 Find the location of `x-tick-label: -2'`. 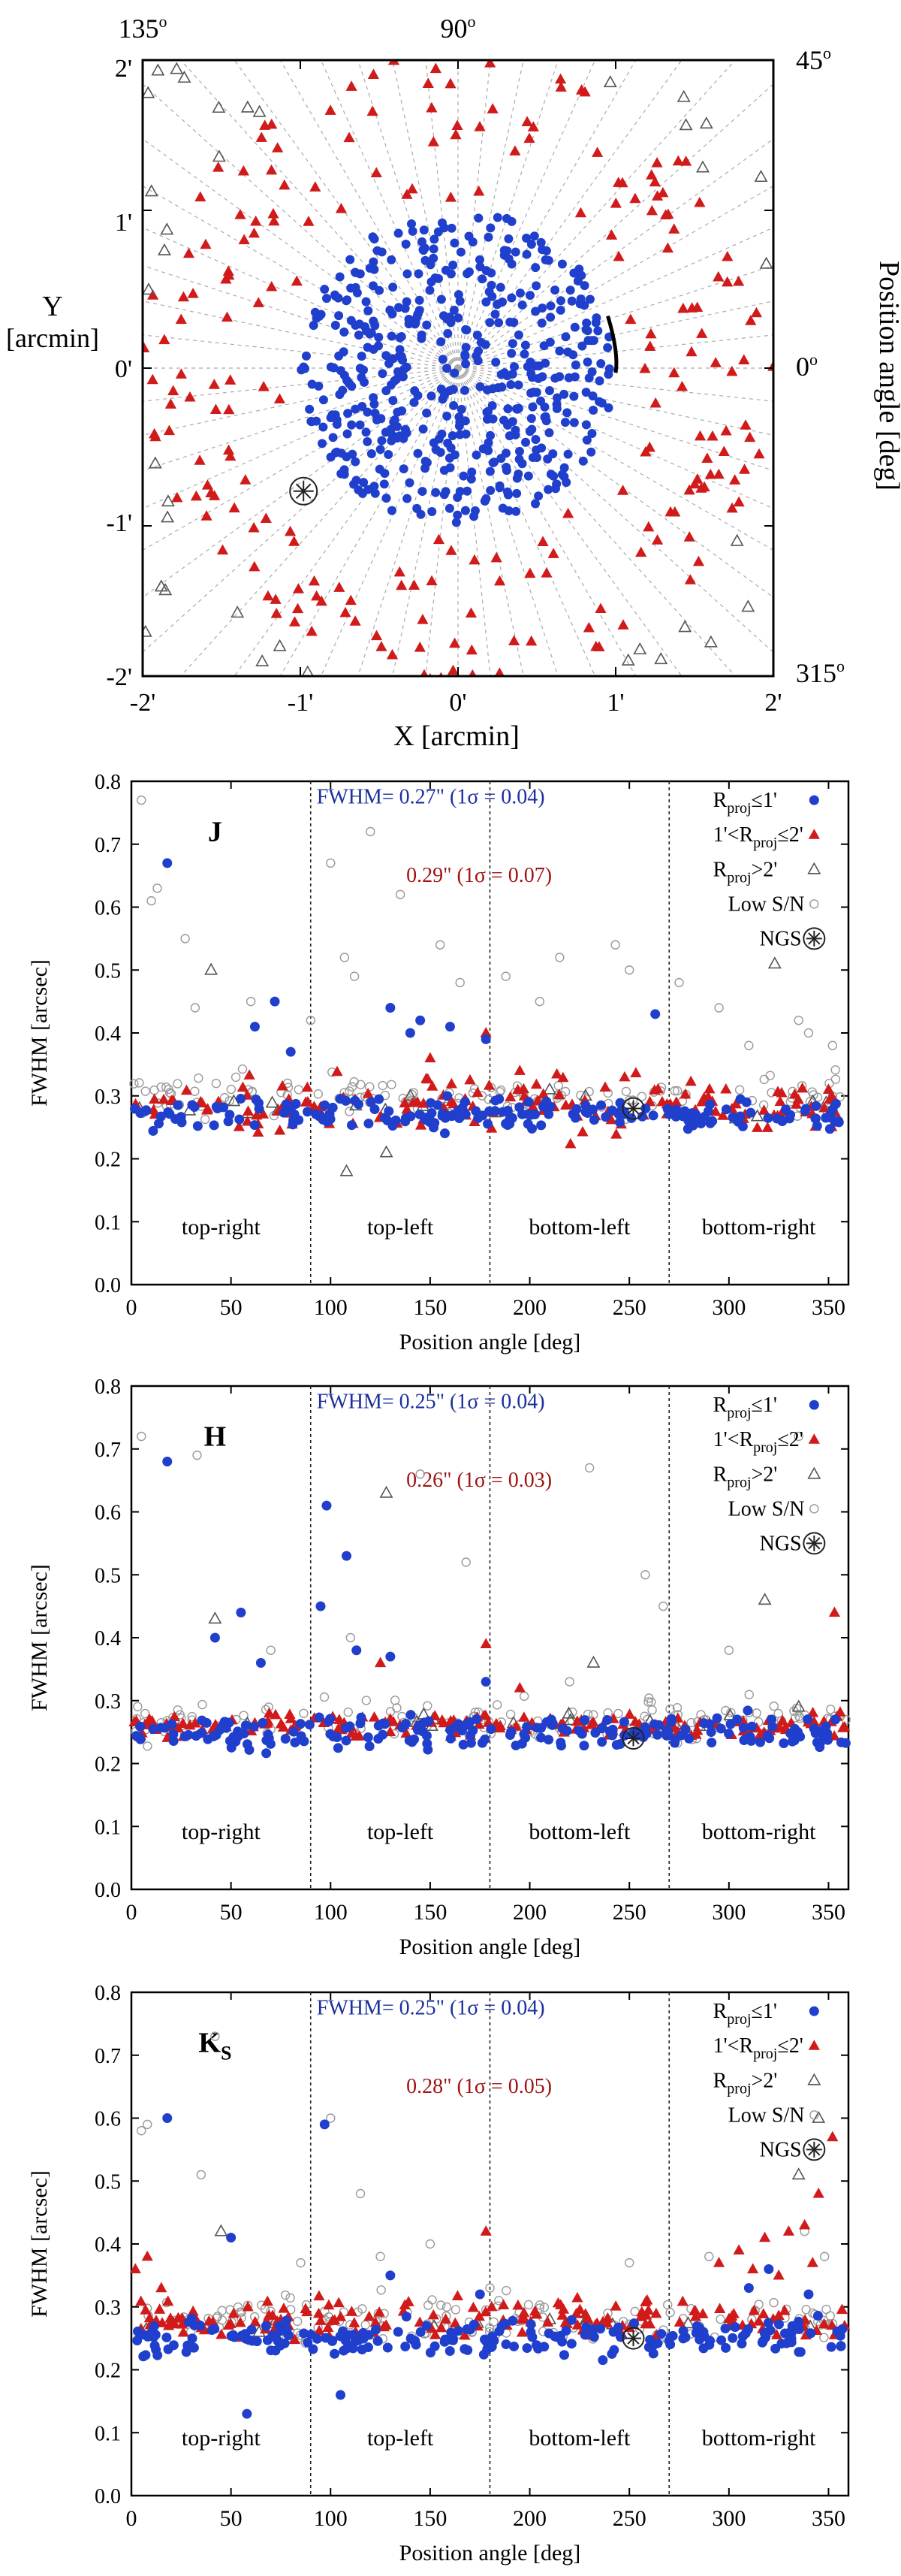

x-tick-label: -2' is located at coordinates (142, 703).